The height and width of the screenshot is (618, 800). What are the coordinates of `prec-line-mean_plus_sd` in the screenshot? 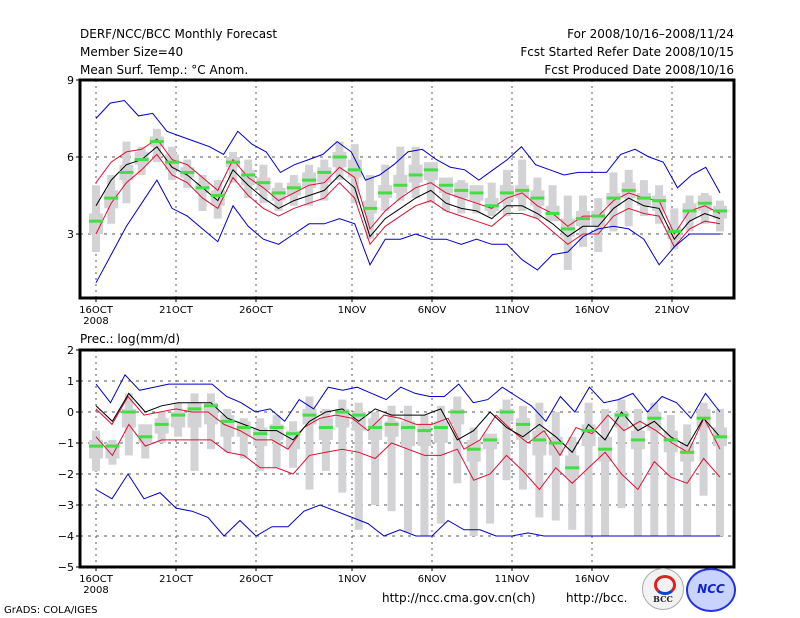 It's located at (408, 426).